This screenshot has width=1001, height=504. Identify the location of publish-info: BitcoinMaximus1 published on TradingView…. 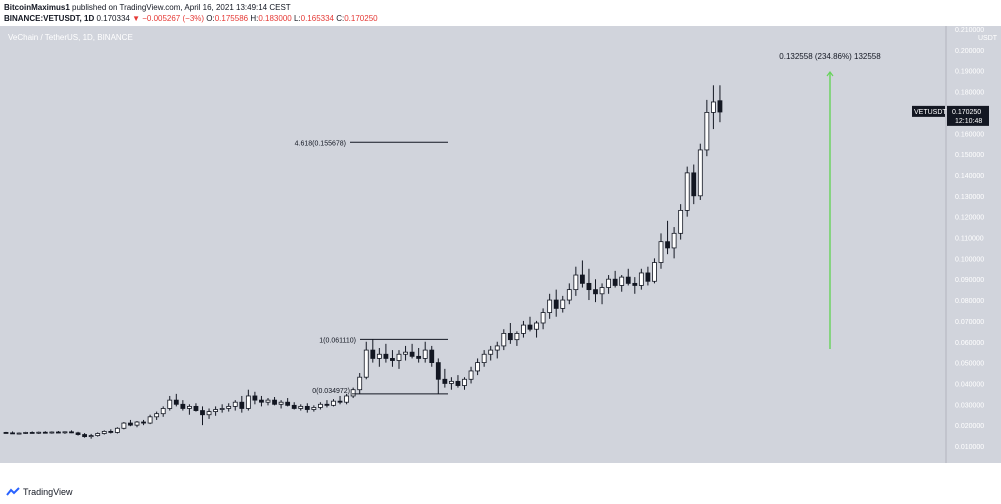
(147, 7).